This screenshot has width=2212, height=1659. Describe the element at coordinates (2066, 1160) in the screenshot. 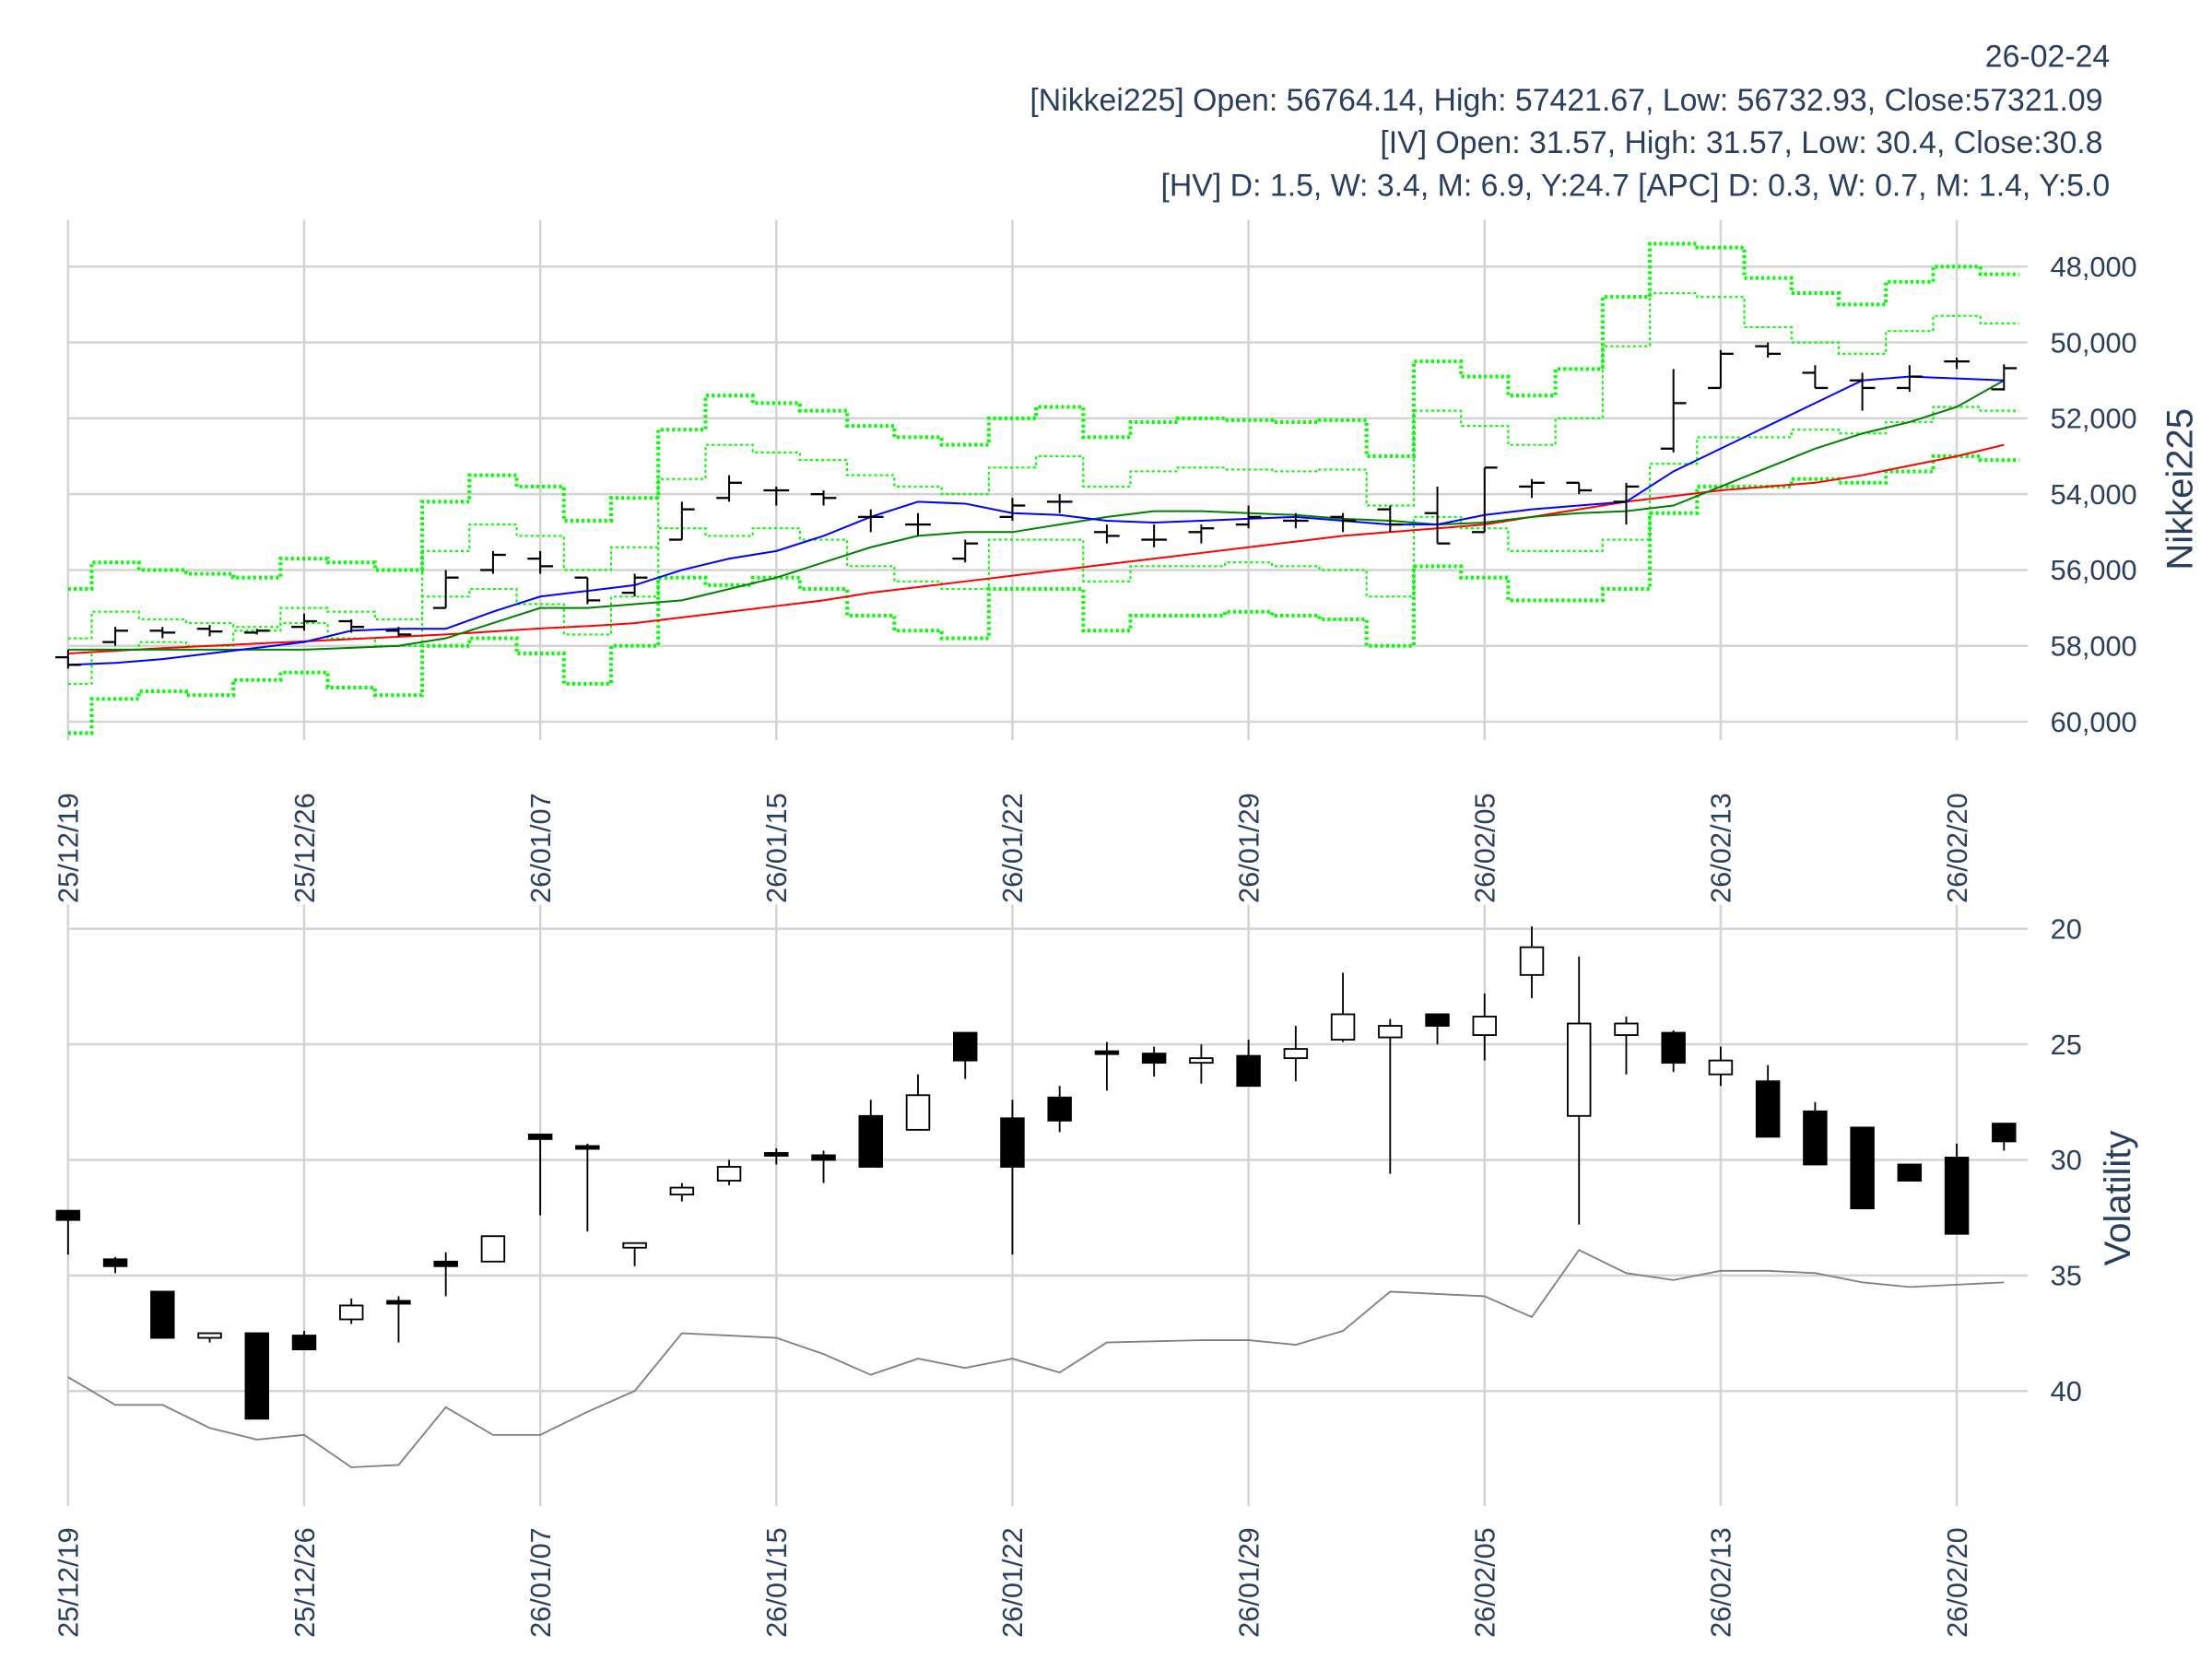

I see `y-tick-label: 30` at that location.